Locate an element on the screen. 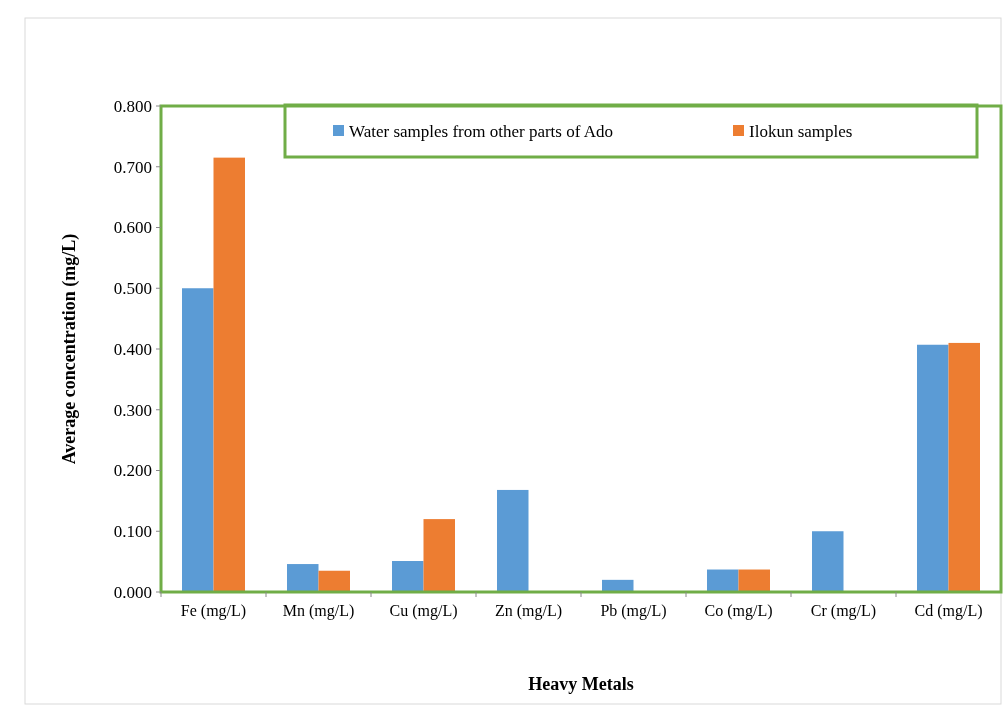 The height and width of the screenshot is (715, 1008). y-tick-label: 0.400 is located at coordinates (132, 349).